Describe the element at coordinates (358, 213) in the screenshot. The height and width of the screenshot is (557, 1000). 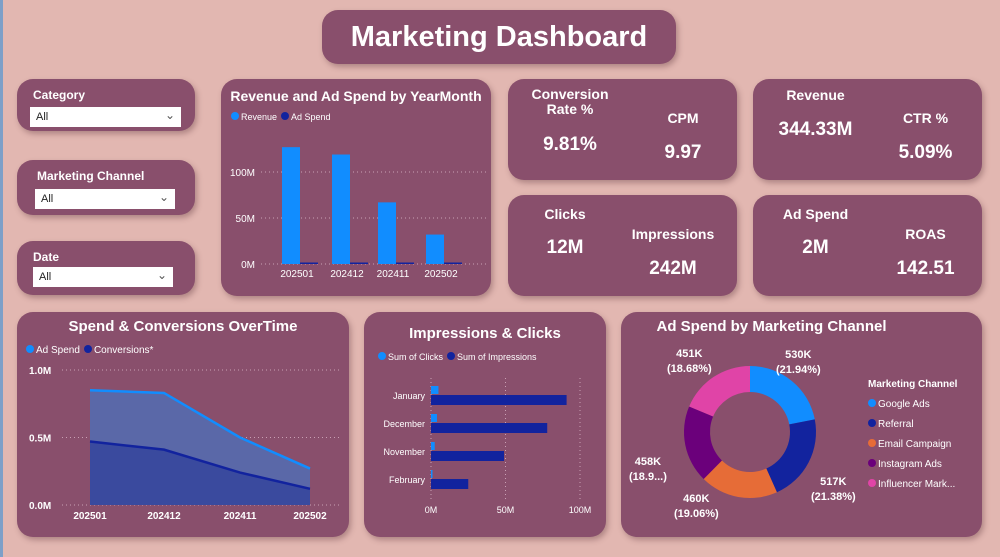
I see `revenue-chart-plot: 0M 50M 100M 202501 202412 202411 202502` at that location.